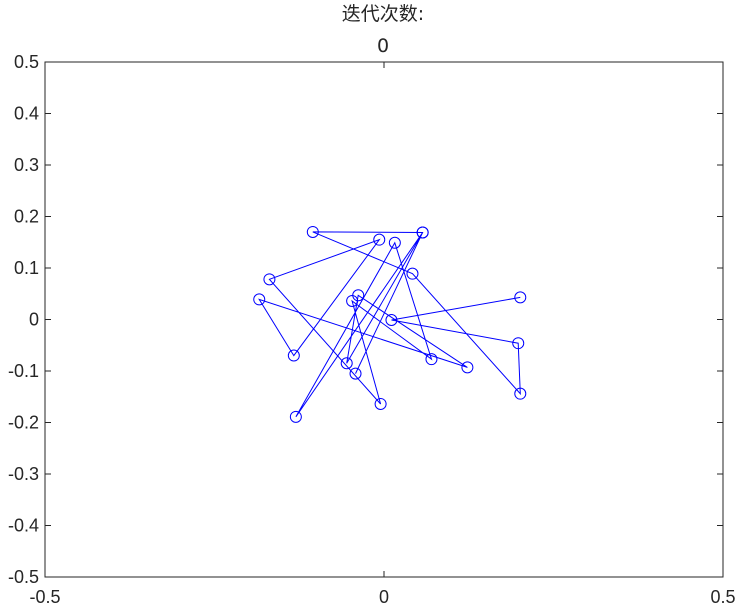 The height and width of the screenshot is (610, 740). What do you see at coordinates (23, 371) in the screenshot?
I see `y-tick-label: -0.1` at bounding box center [23, 371].